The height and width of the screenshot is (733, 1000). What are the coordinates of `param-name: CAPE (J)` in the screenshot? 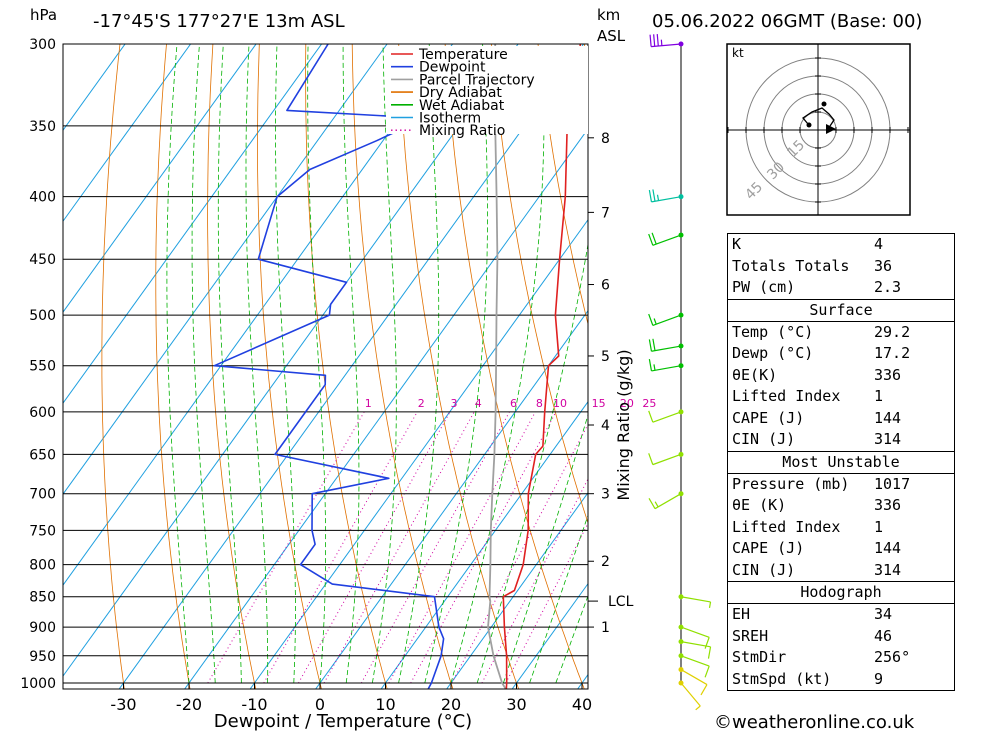 It's located at (768, 548).